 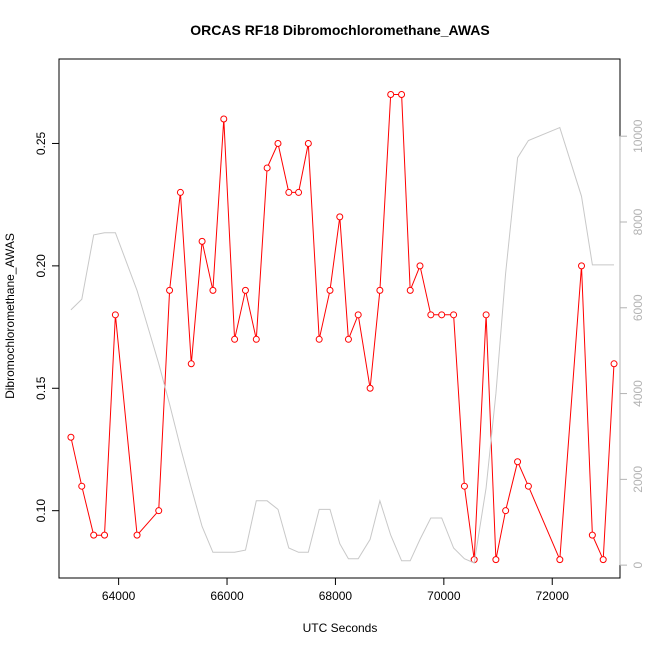 I want to click on y-tick-label-1: 0.15, so click(x=41, y=388).